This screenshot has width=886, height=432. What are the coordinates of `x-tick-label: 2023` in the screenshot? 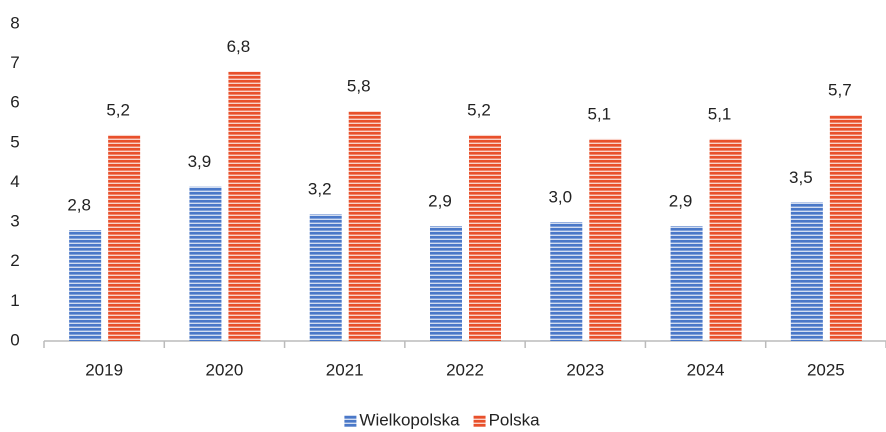 It's located at (585, 369).